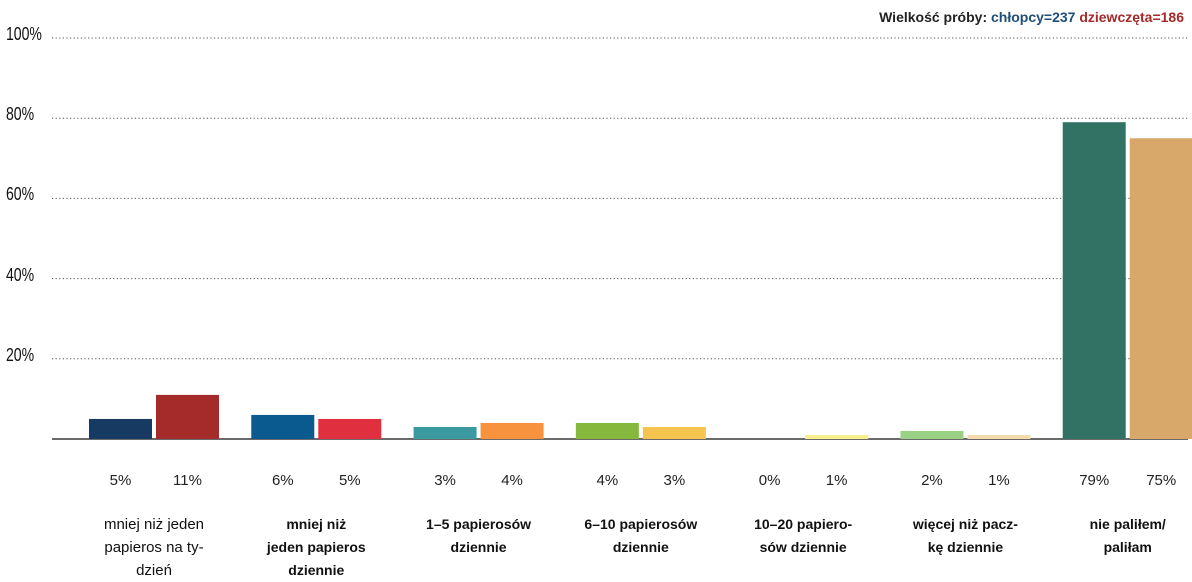 Image resolution: width=1192 pixels, height=582 pixels. Describe the element at coordinates (641, 536) in the screenshot. I see `category-label: 6–10 papierosów dziennie` at that location.